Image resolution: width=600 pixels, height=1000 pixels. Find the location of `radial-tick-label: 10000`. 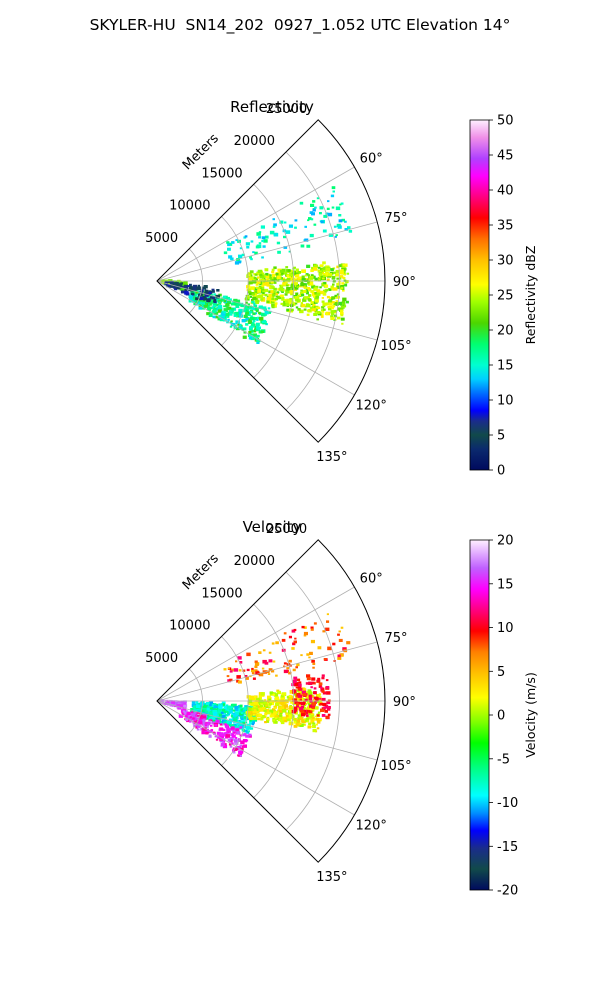

radial-tick-label: 10000 is located at coordinates (189, 626).